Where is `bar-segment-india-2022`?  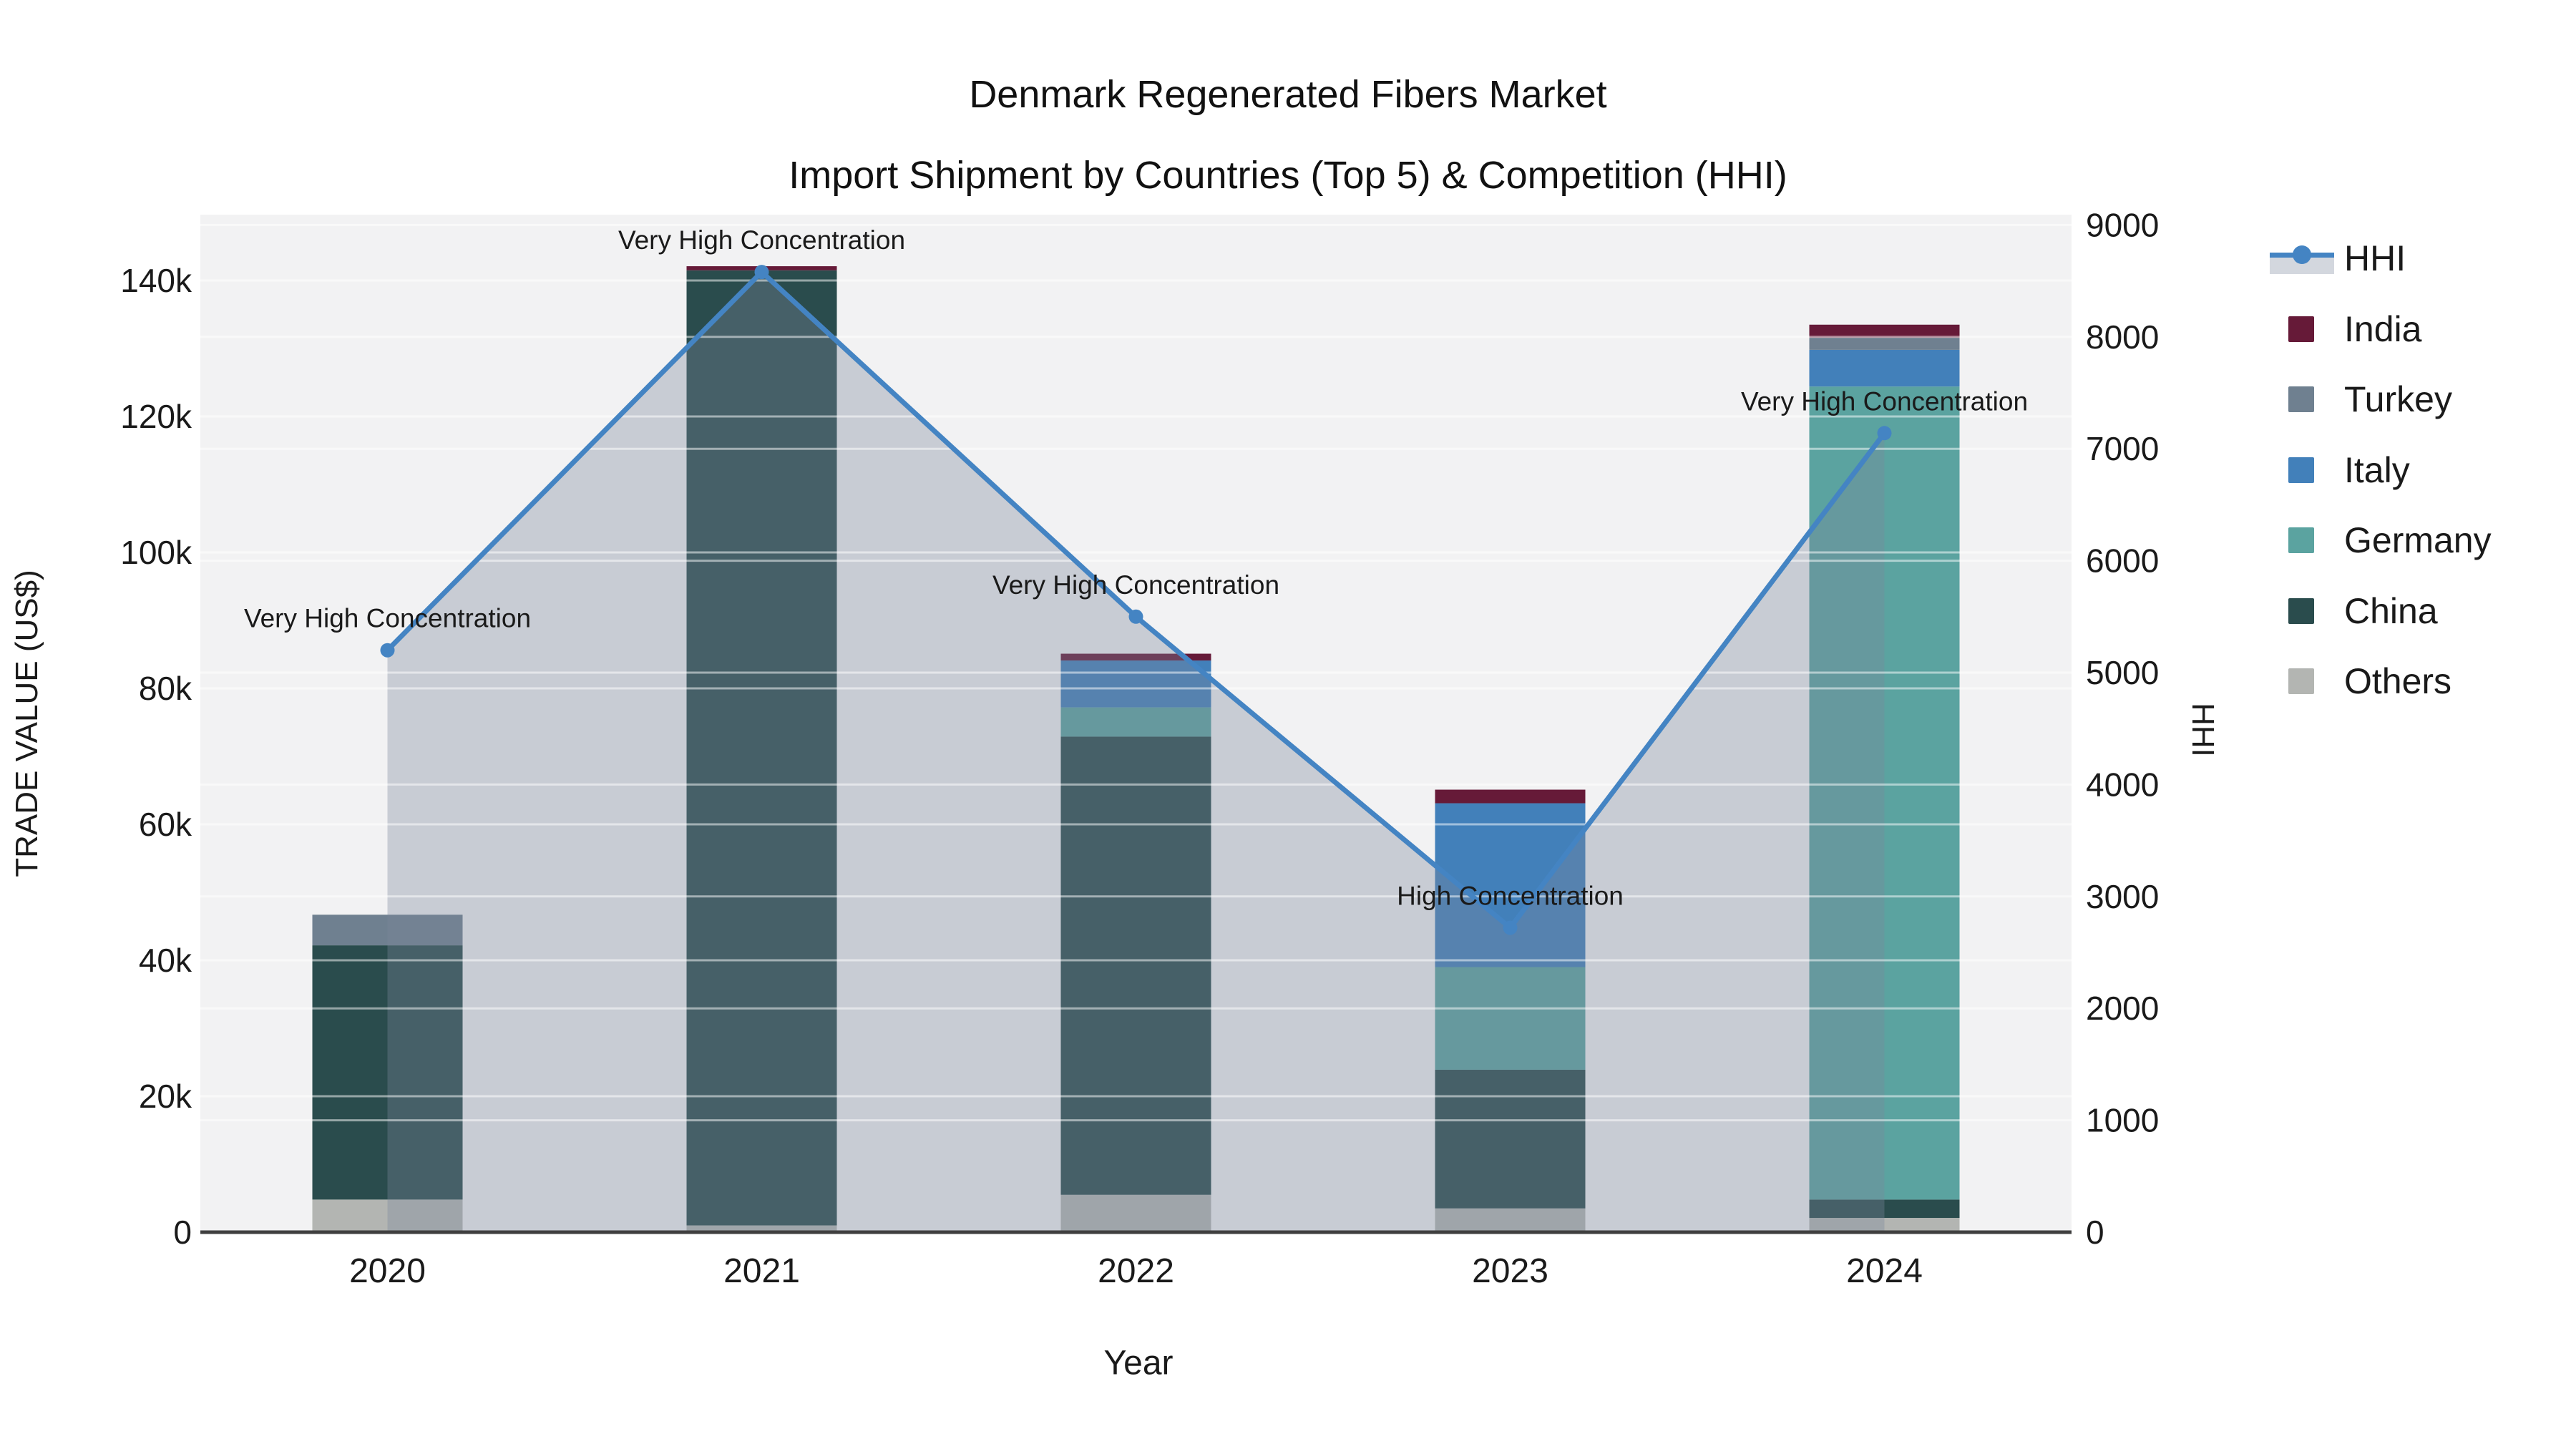
bar-segment-india-2022 is located at coordinates (1135, 657).